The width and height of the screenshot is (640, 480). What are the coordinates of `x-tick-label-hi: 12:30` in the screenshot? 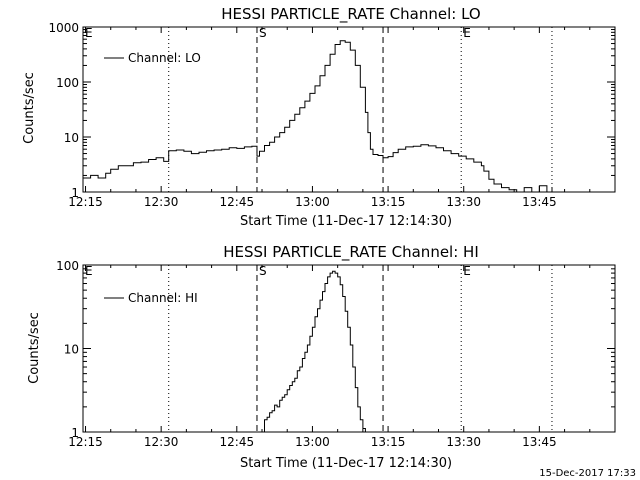 It's located at (161, 442).